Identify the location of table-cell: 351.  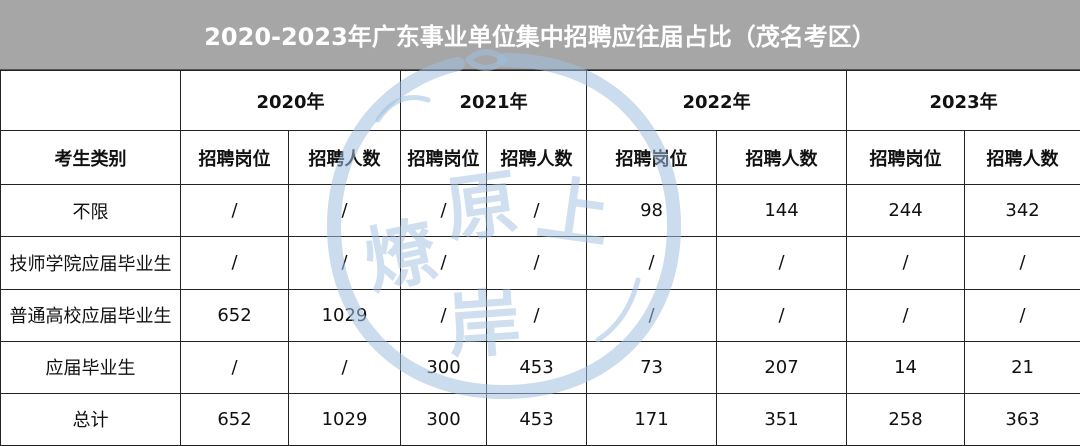
(782, 419).